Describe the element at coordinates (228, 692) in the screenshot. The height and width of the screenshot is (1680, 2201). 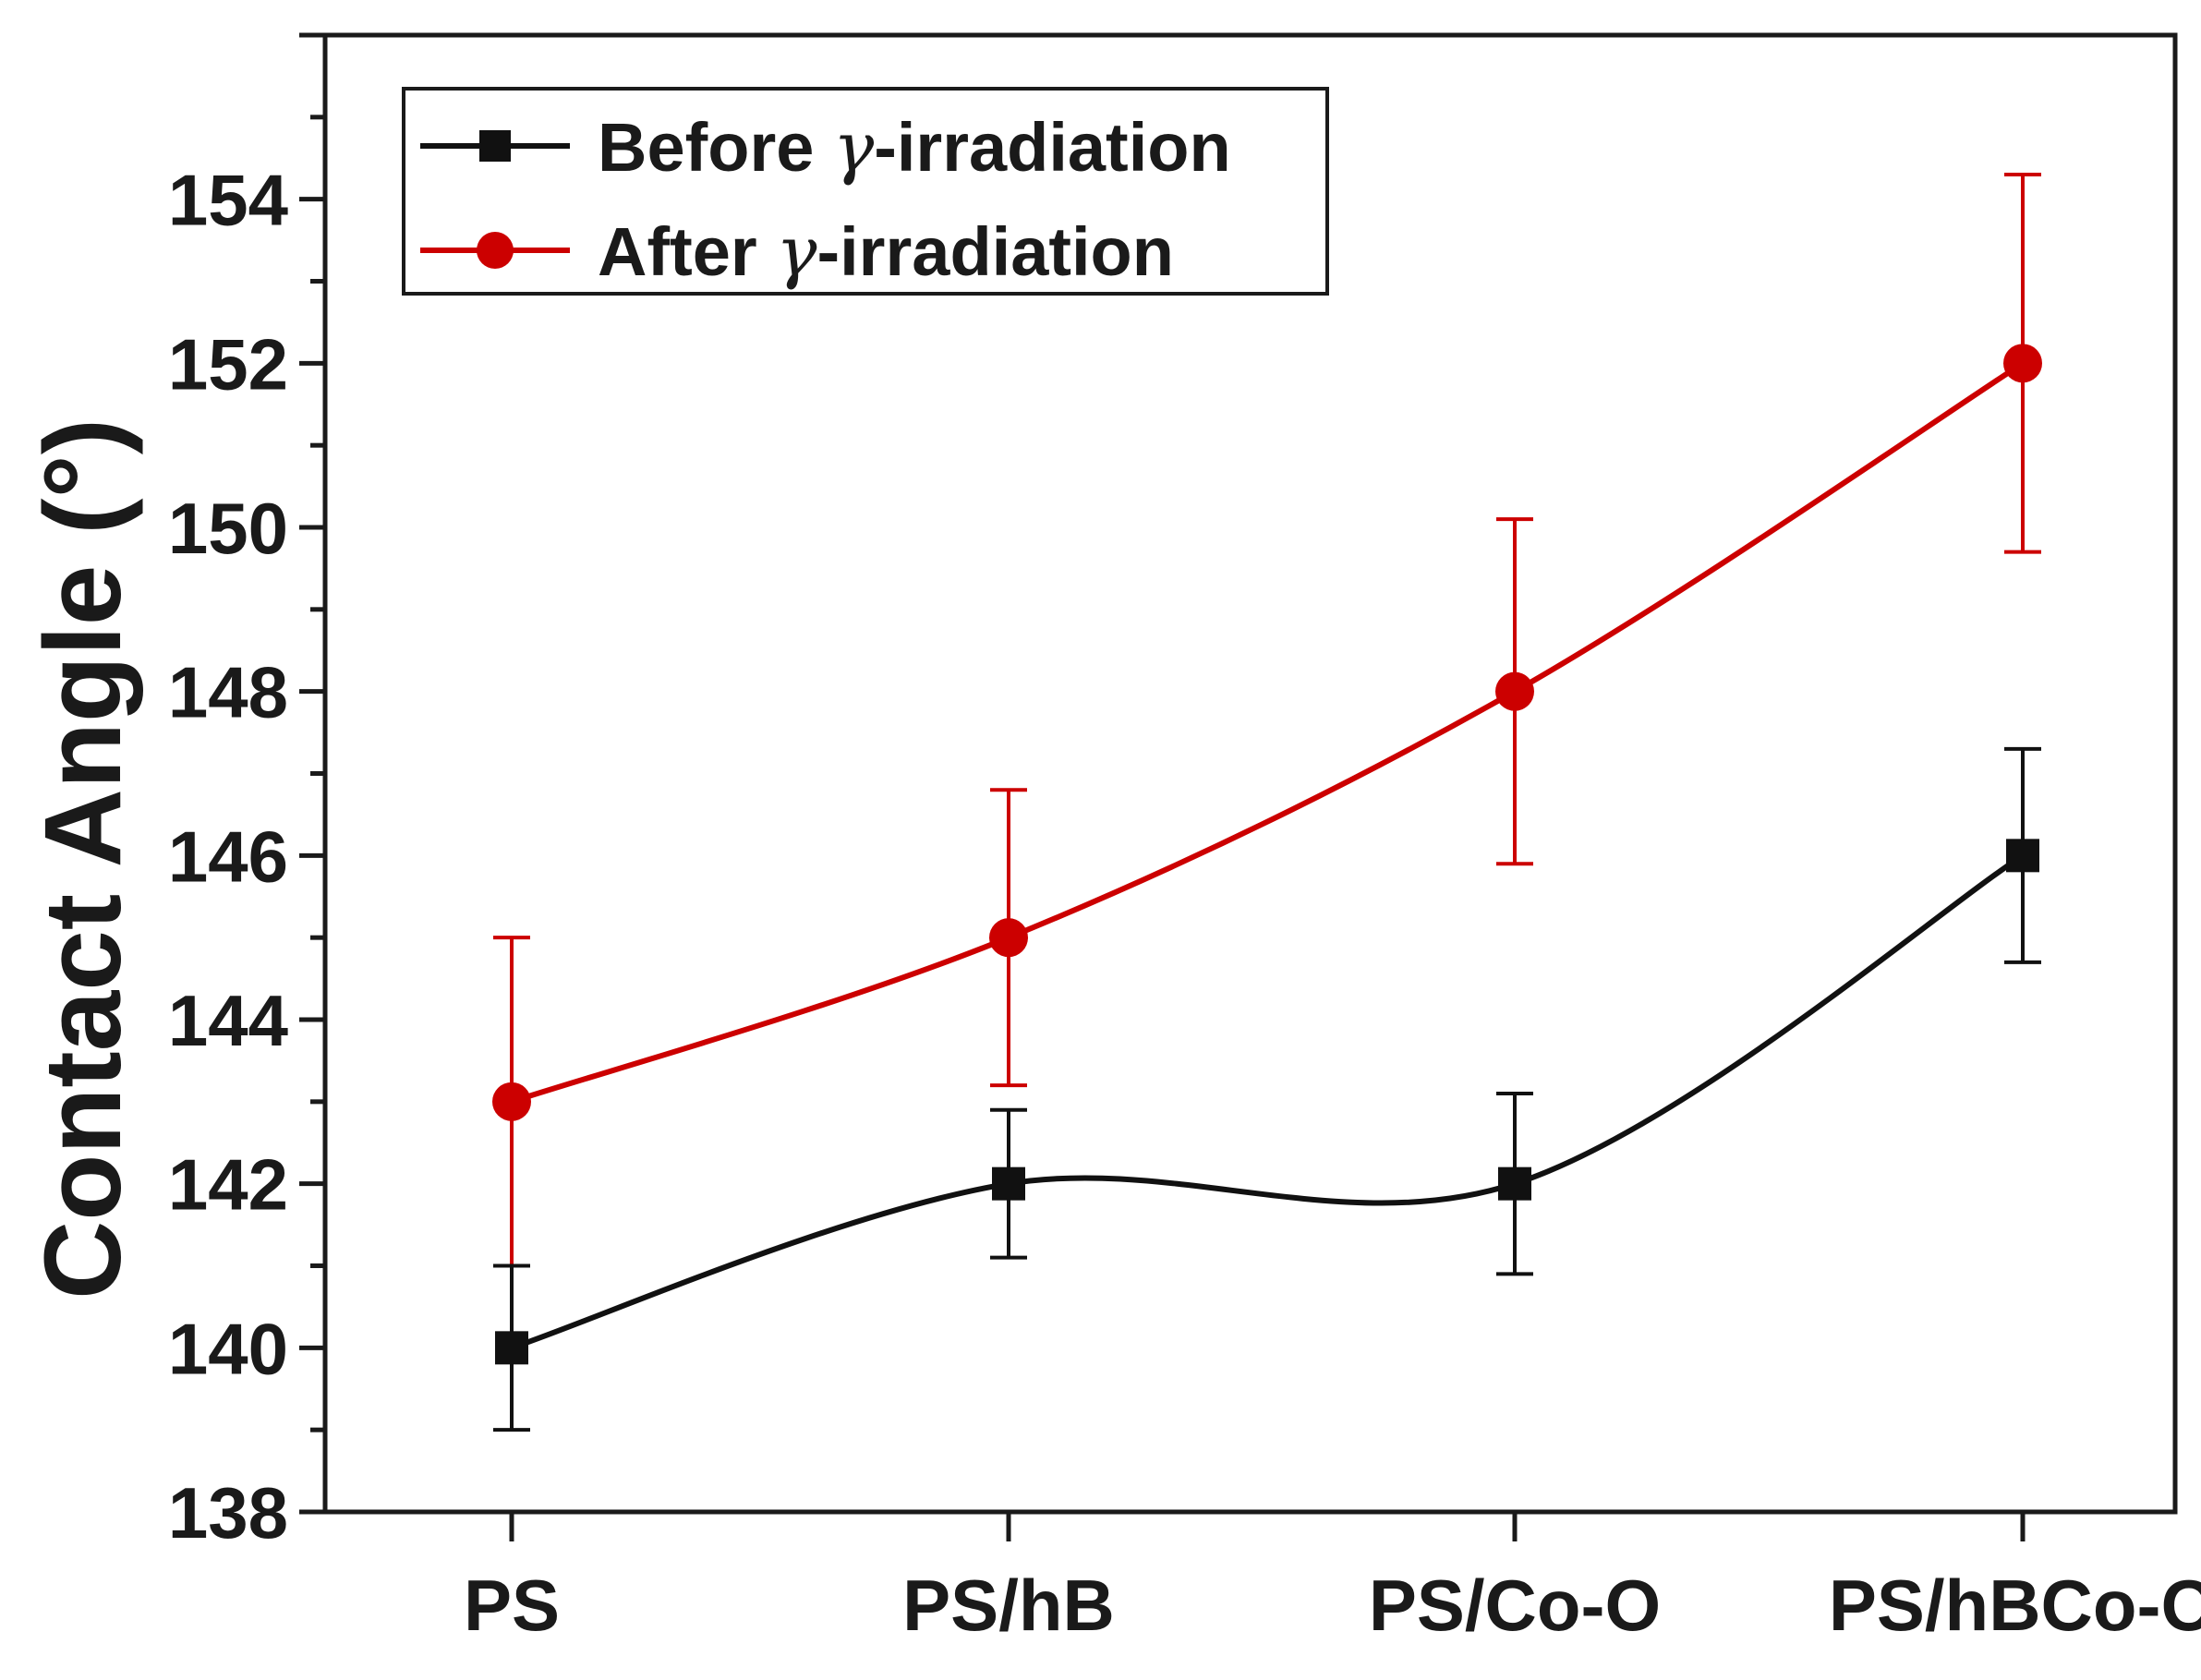
I see `y-tick-label: 148` at that location.